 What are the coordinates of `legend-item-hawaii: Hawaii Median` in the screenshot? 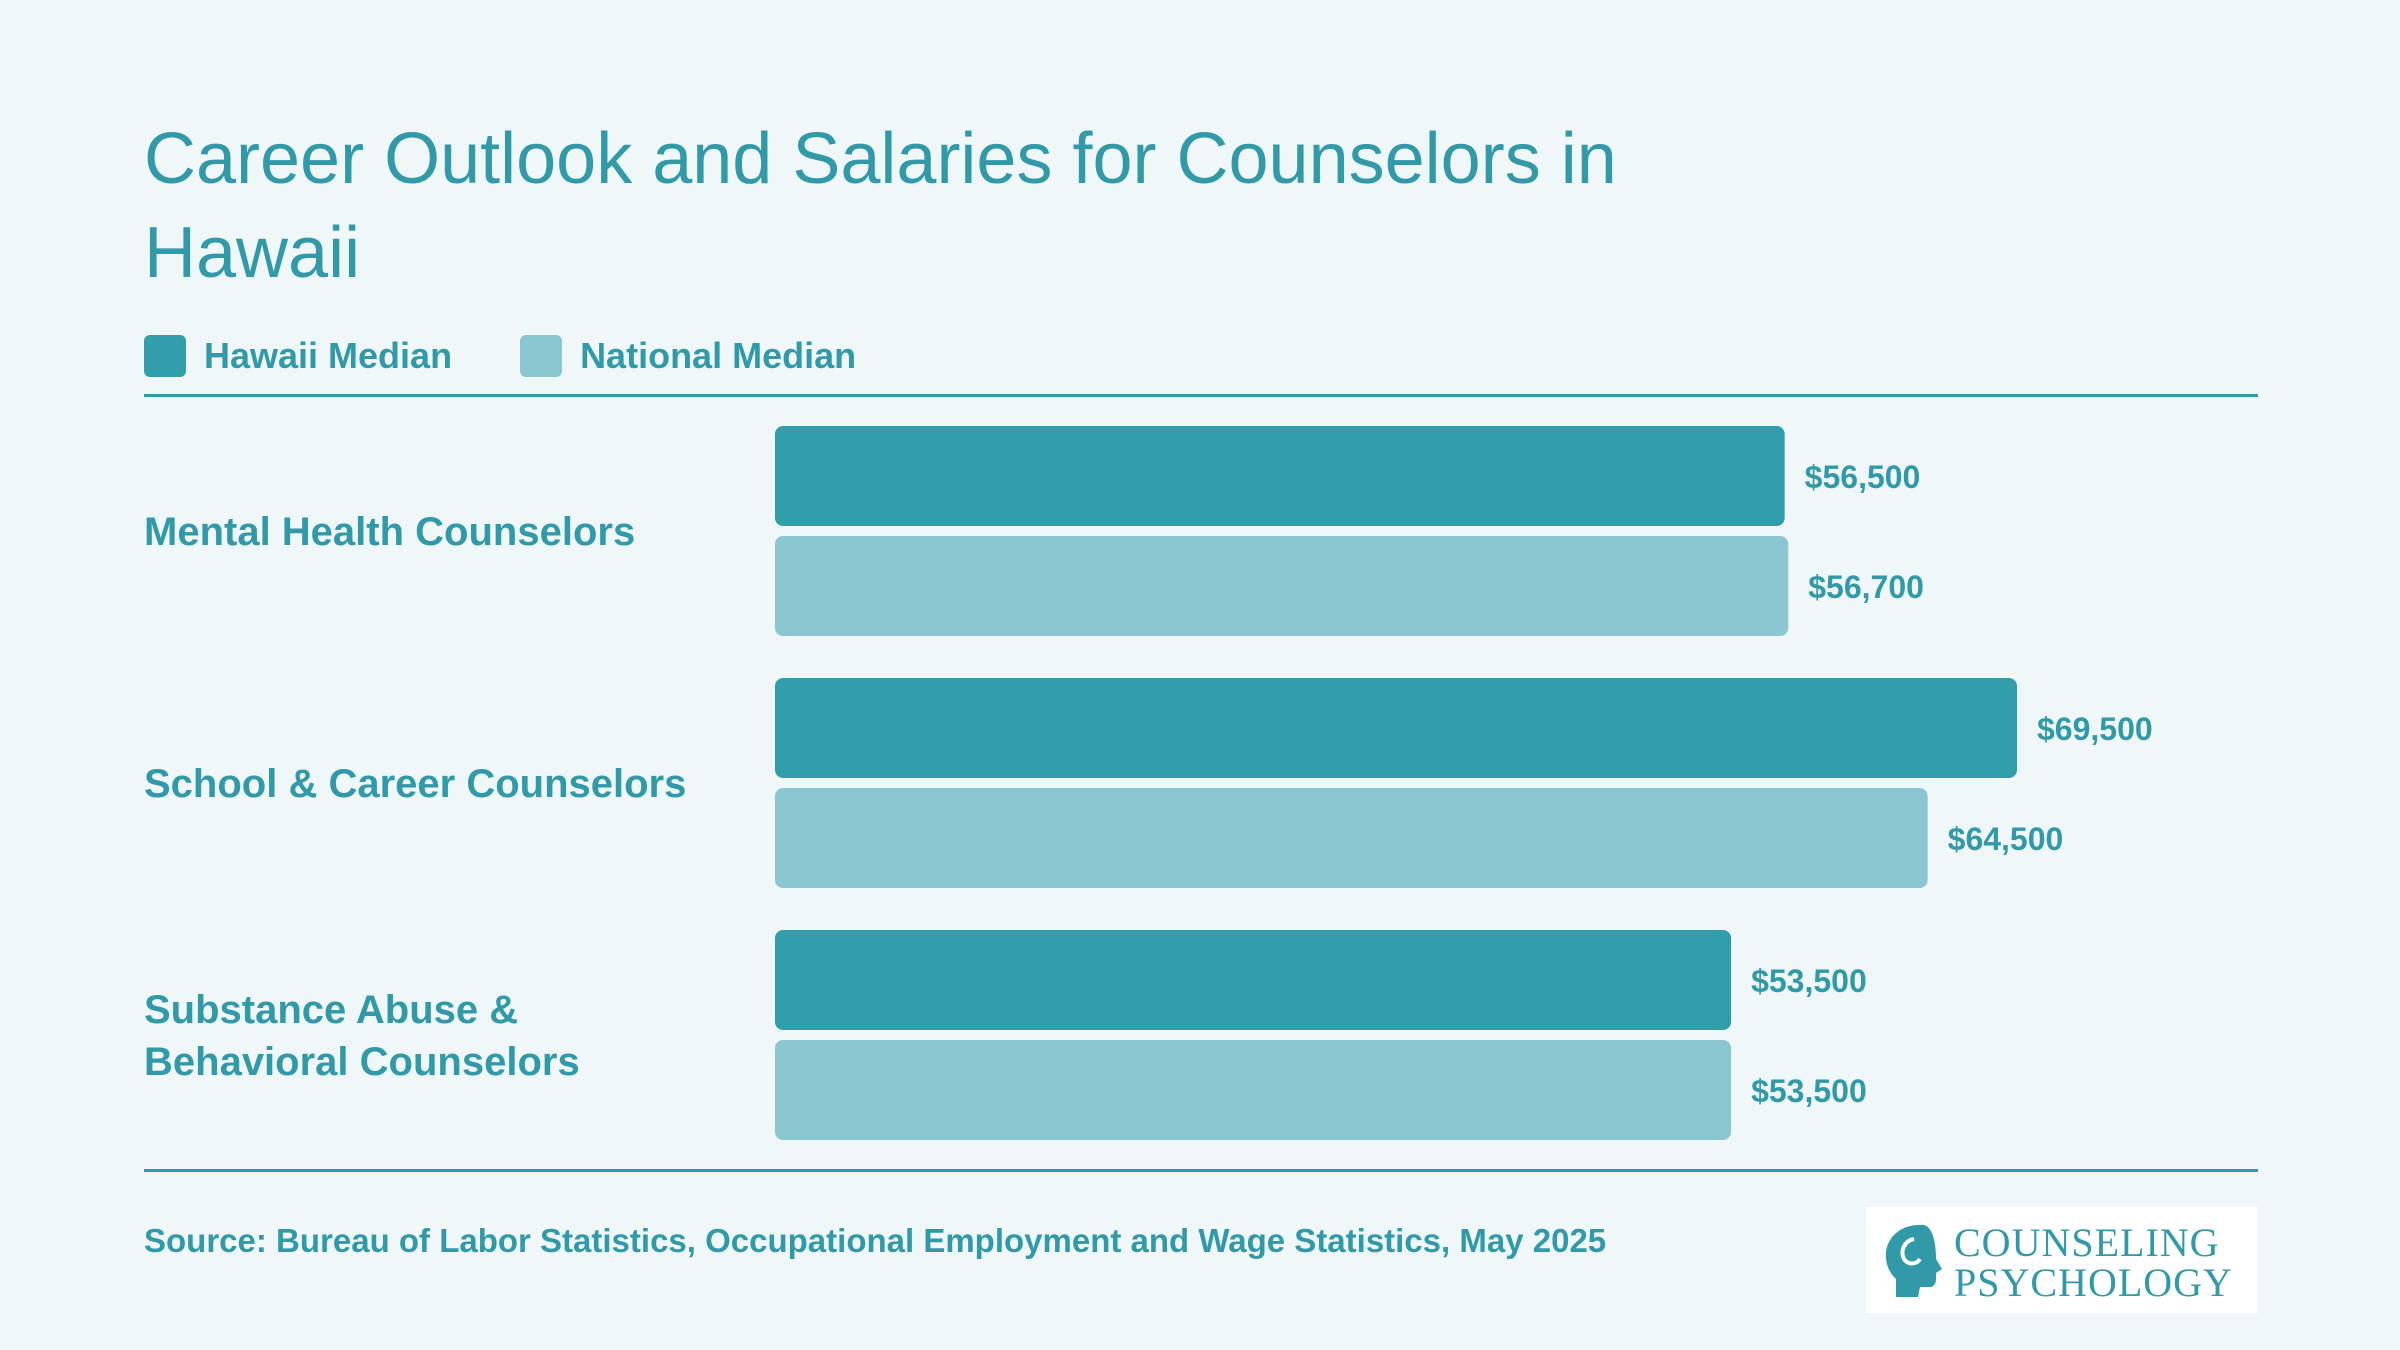 It's located at (298, 356).